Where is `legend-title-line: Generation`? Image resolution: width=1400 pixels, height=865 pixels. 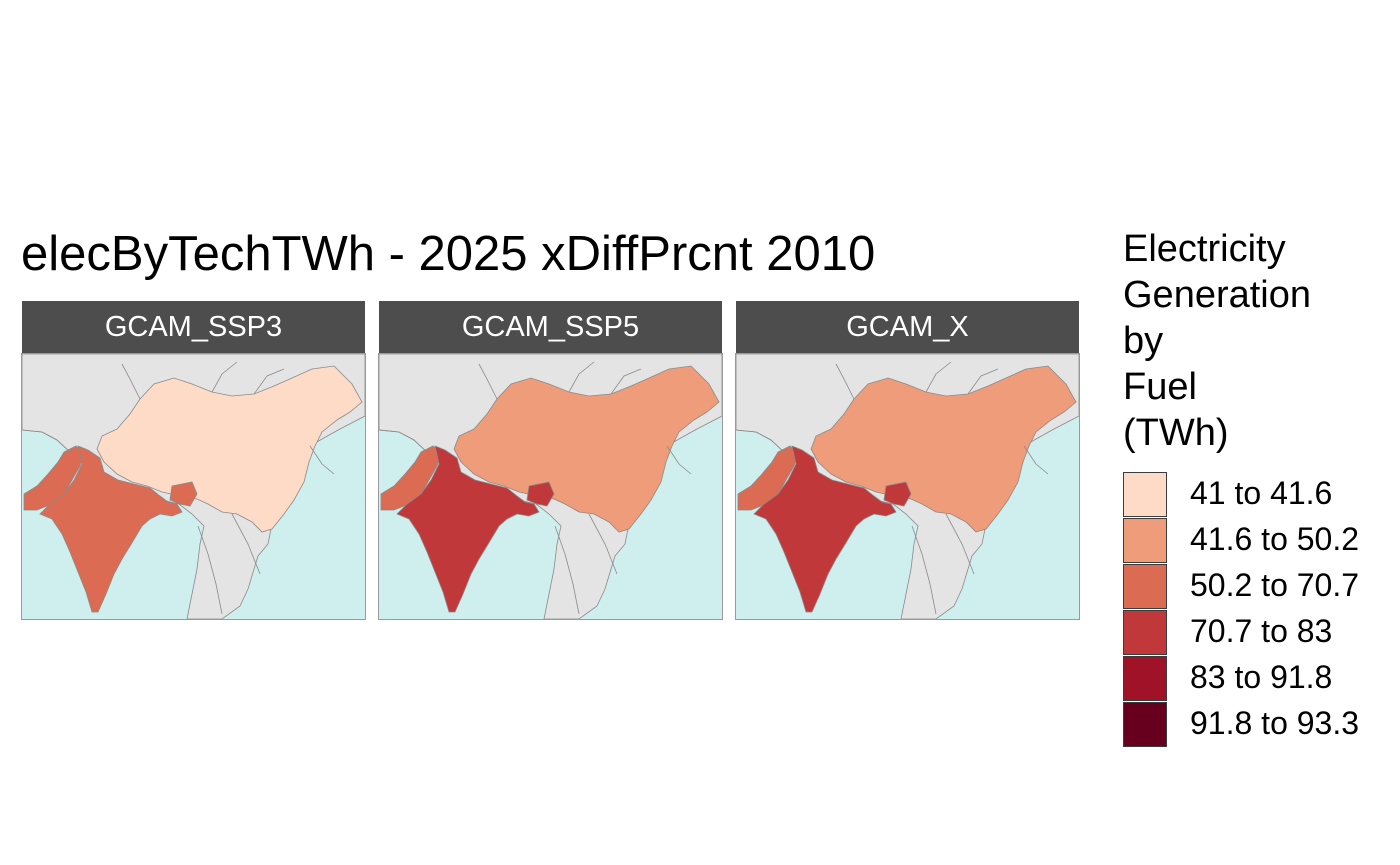 legend-title-line: Generation is located at coordinates (1217, 295).